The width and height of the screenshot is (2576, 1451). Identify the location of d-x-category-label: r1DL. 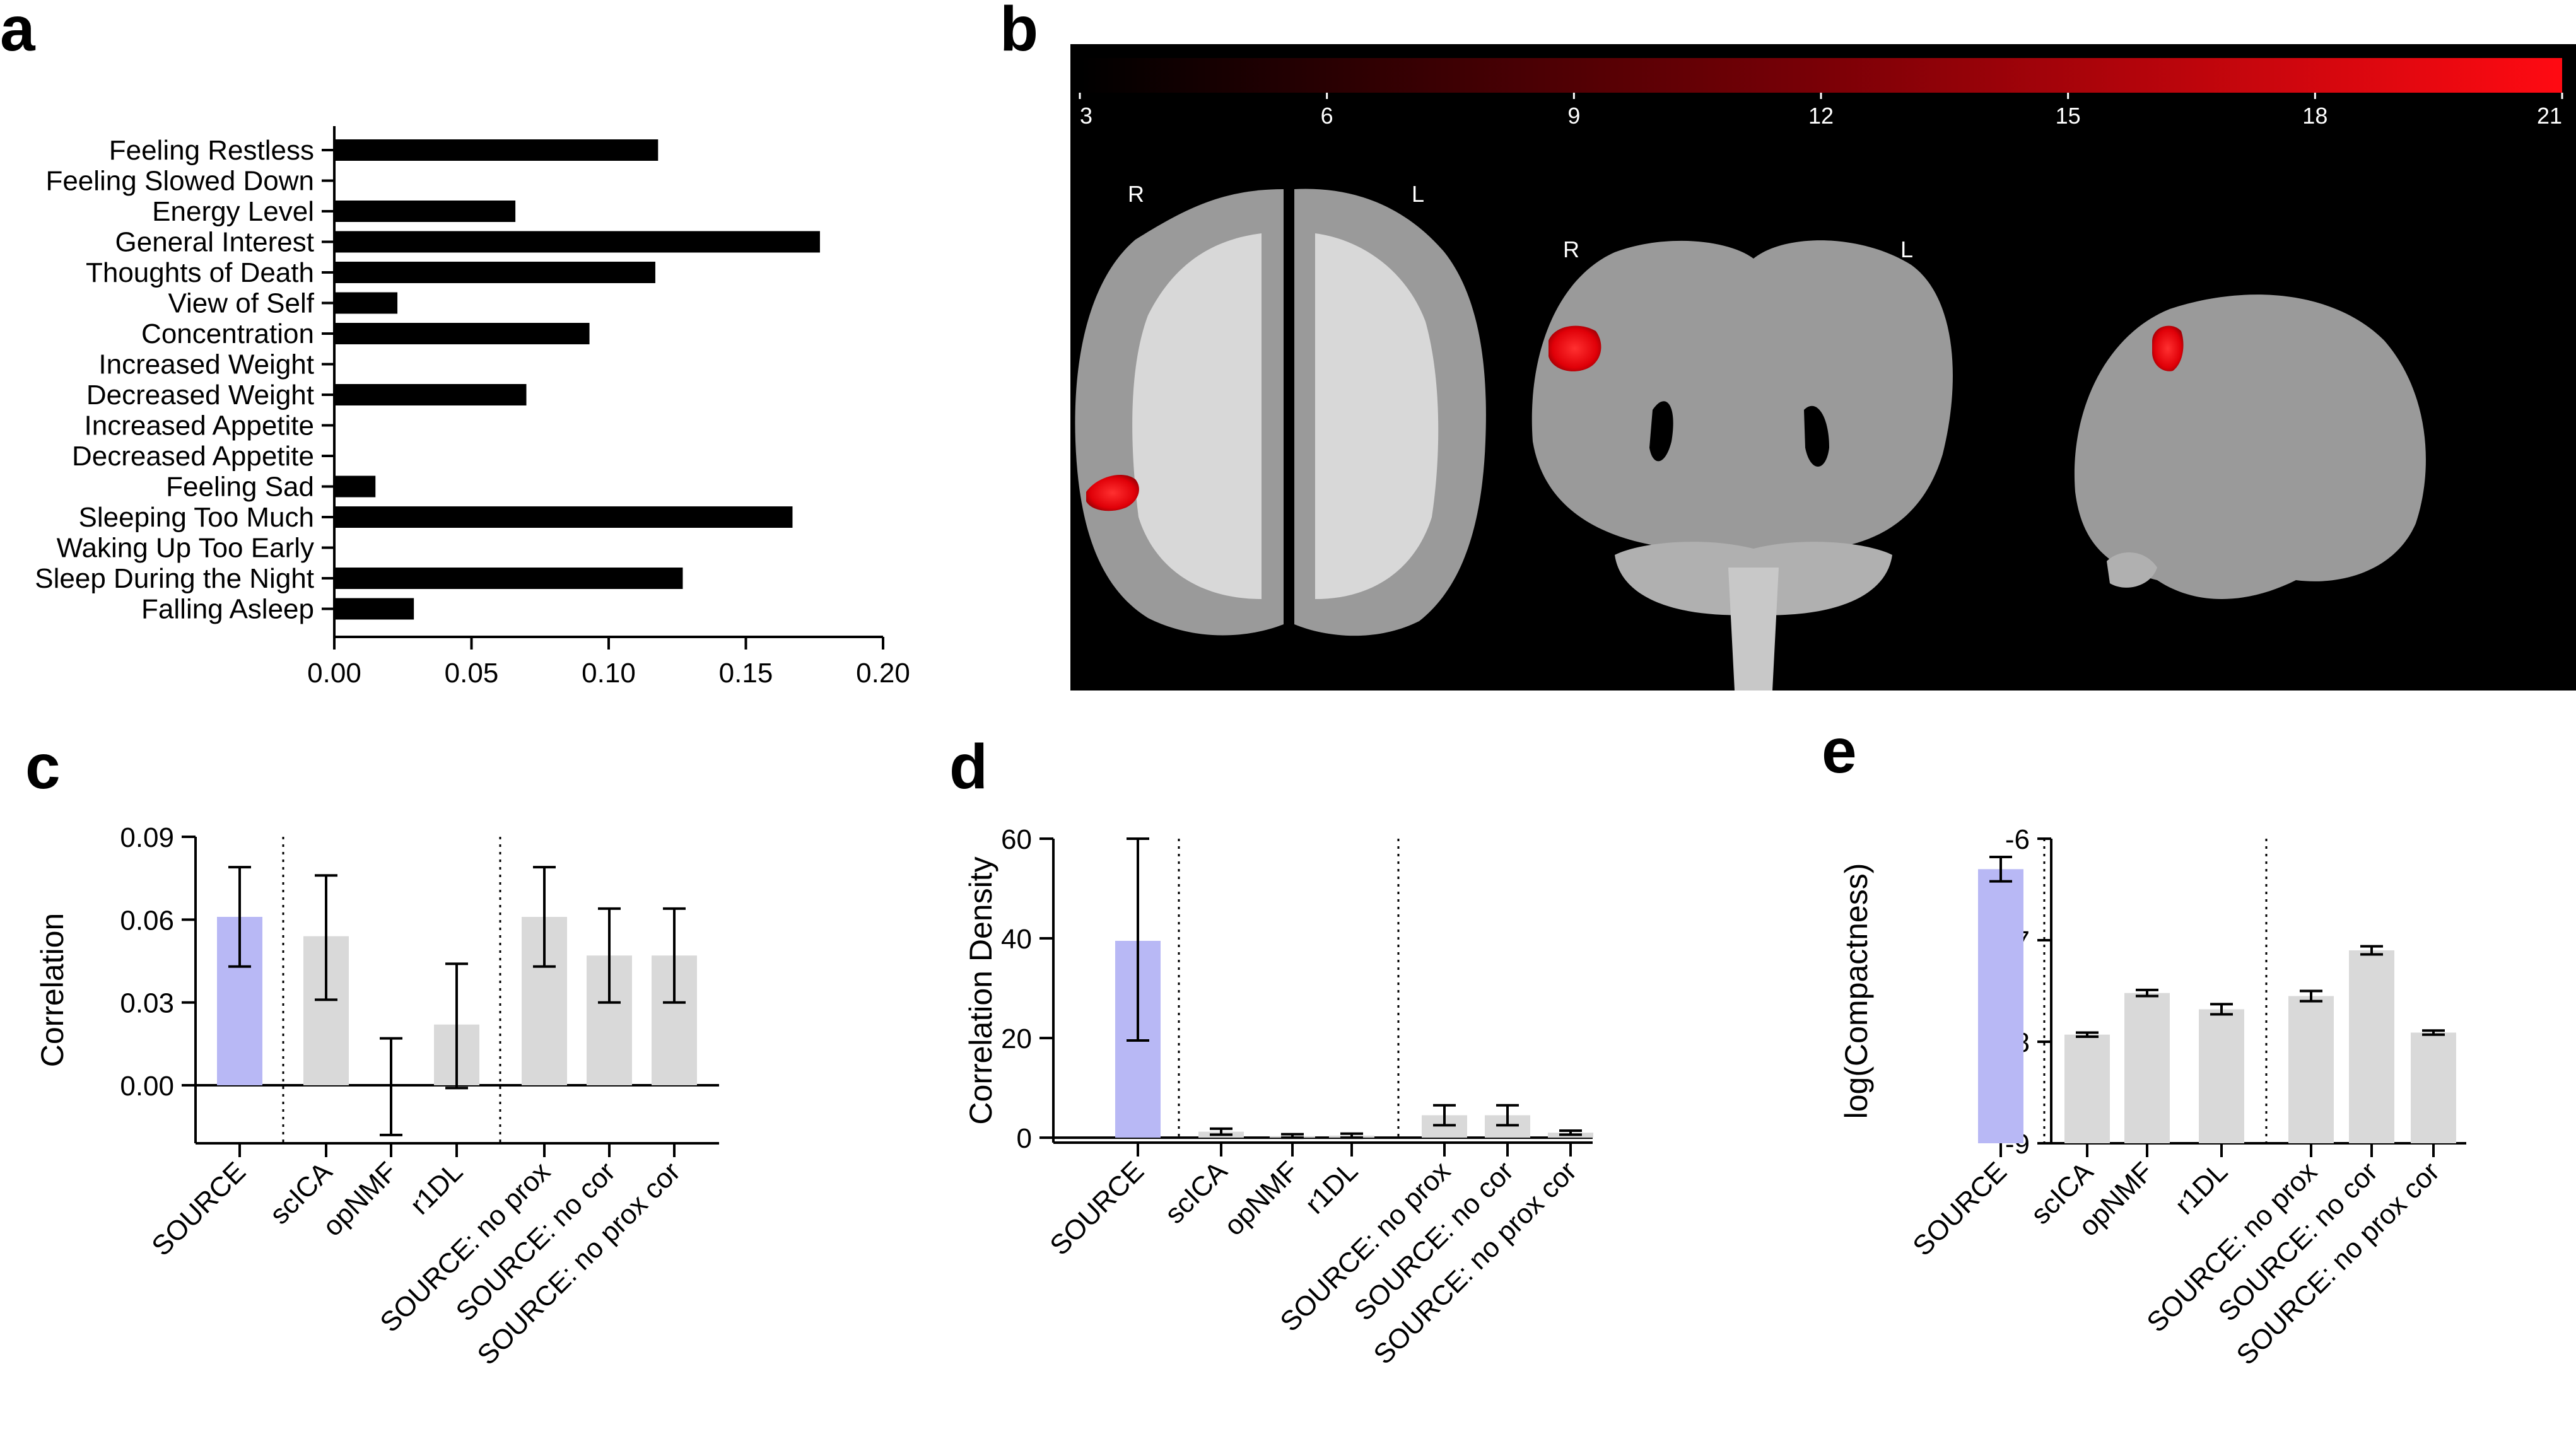
(1331, 1187).